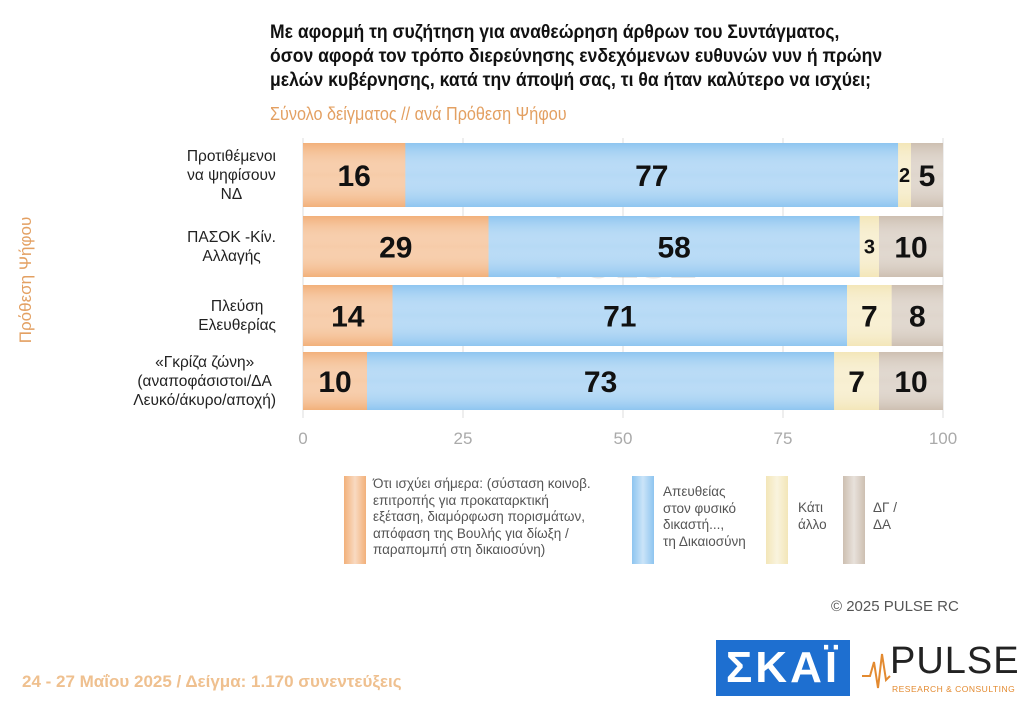 This screenshot has width=1024, height=709. Describe the element at coordinates (783, 438) in the screenshot. I see `x-tick-label: 75` at that location.